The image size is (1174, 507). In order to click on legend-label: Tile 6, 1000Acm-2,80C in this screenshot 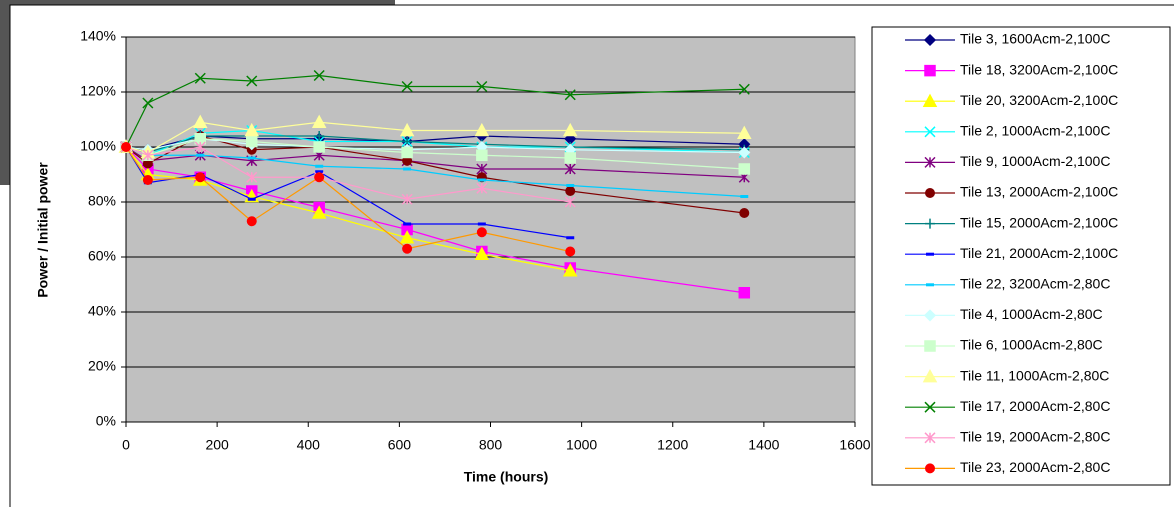, I will do `click(1031, 345)`.